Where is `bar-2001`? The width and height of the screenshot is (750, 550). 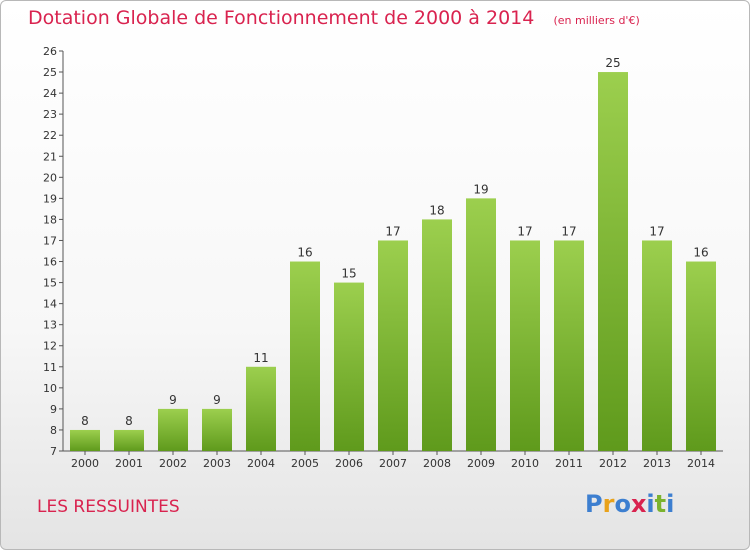 bar-2001 is located at coordinates (129, 440).